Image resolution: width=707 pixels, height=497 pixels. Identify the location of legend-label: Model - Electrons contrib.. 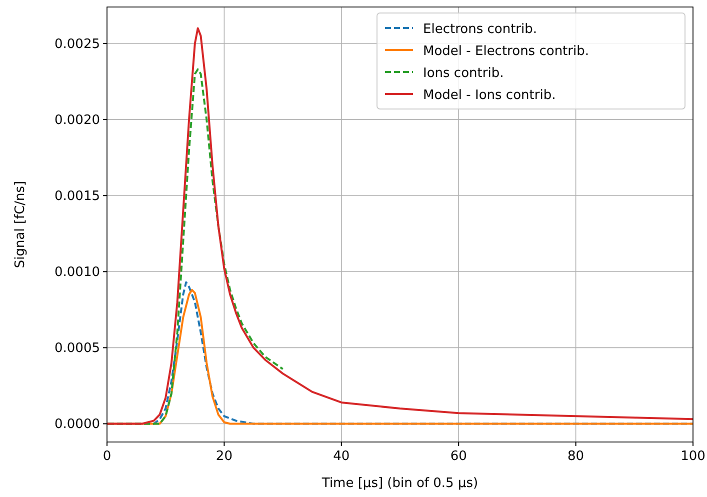
(506, 51).